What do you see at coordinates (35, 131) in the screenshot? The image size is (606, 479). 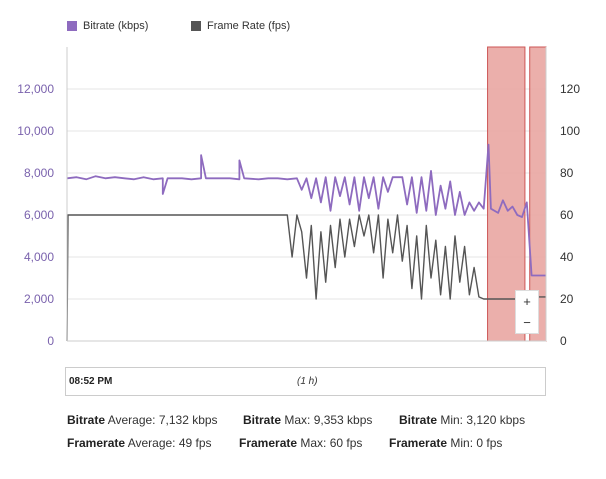 I see `y-left-tick-label: 10,000` at bounding box center [35, 131].